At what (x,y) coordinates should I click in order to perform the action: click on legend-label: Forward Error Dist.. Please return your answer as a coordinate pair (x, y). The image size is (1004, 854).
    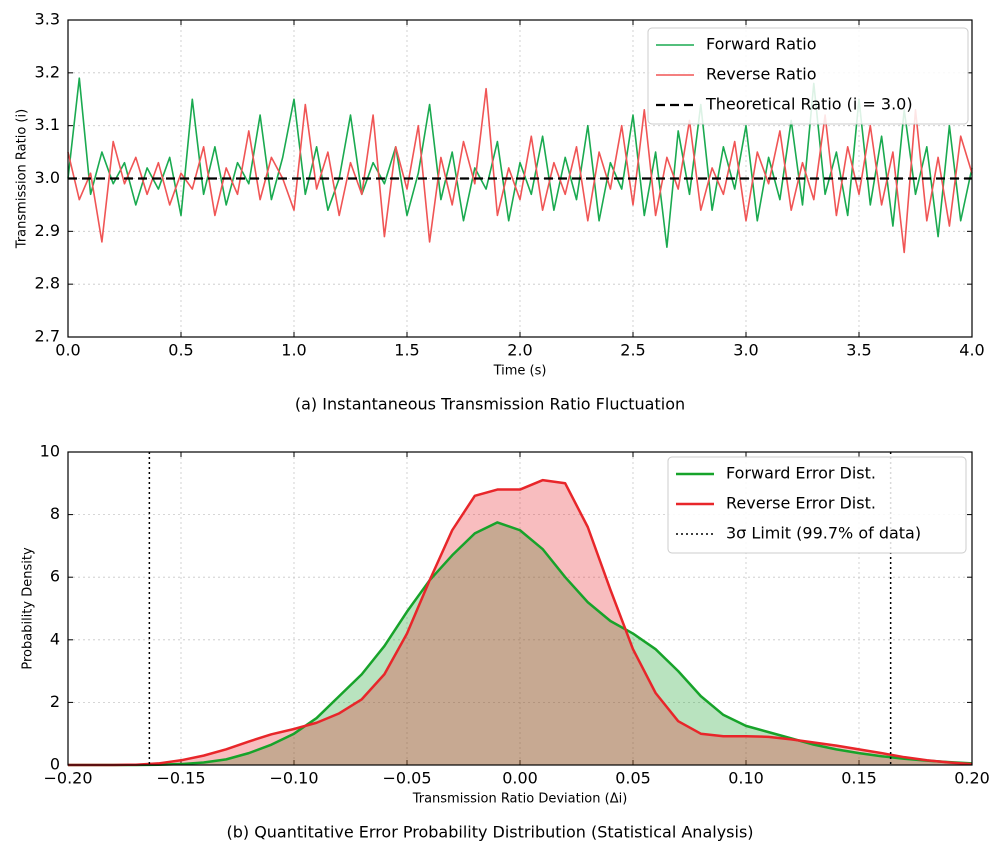
    Looking at the image, I should click on (801, 473).